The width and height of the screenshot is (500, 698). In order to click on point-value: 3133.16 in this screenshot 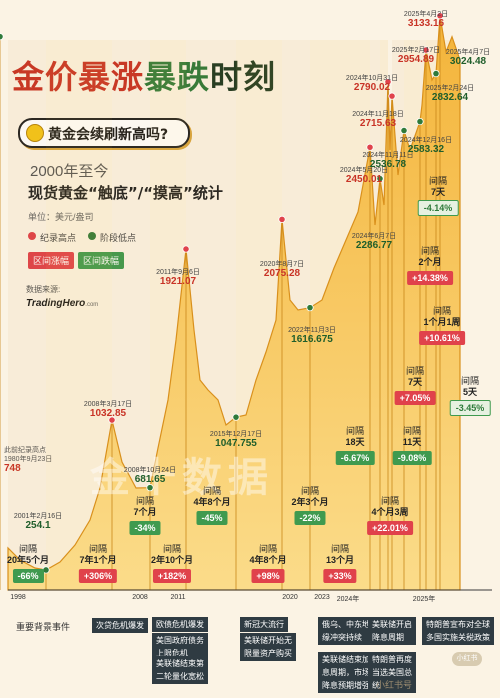, I will do `click(426, 23)`.